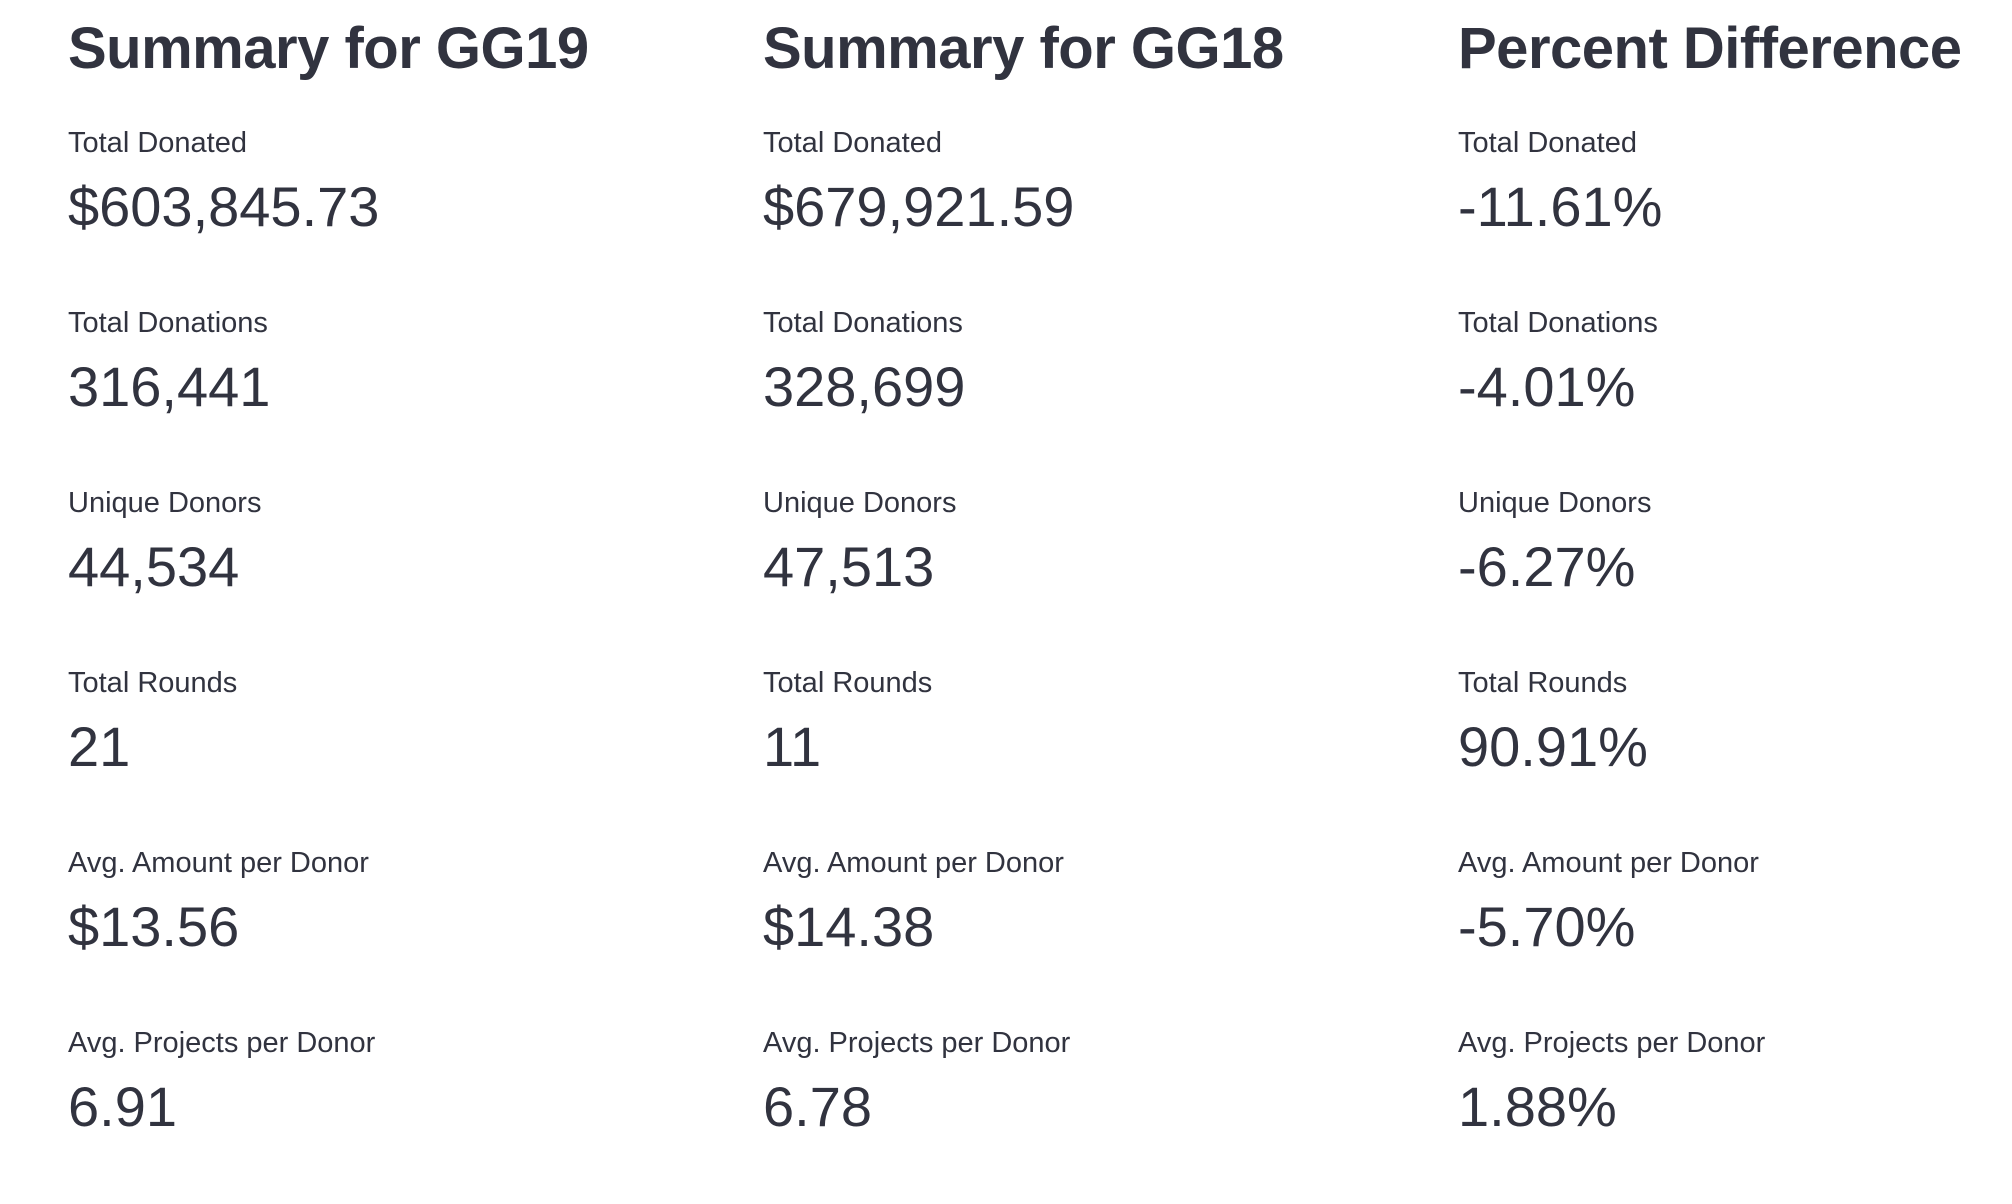  I want to click on column-title-gg19: Summary for GG19, so click(328, 48).